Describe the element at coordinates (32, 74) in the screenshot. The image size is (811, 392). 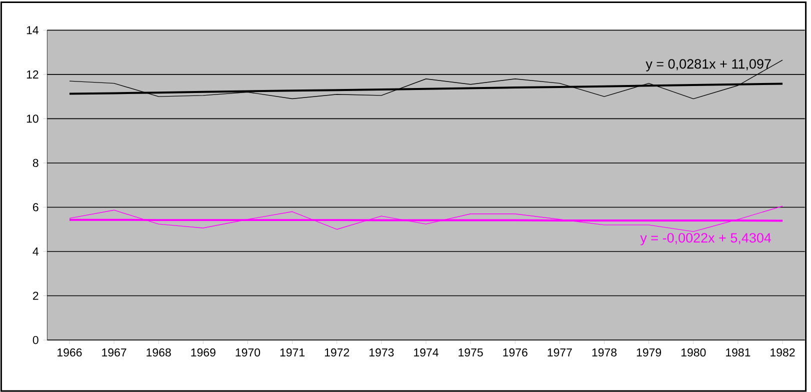
I see `y-tick-label: 12` at that location.